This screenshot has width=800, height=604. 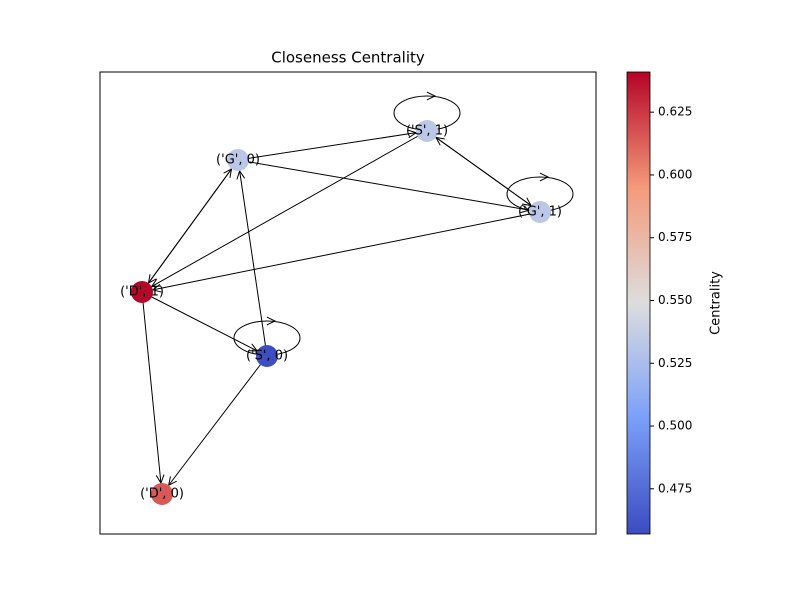 What do you see at coordinates (675, 174) in the screenshot?
I see `colorbar-tick-label: 0.600` at bounding box center [675, 174].